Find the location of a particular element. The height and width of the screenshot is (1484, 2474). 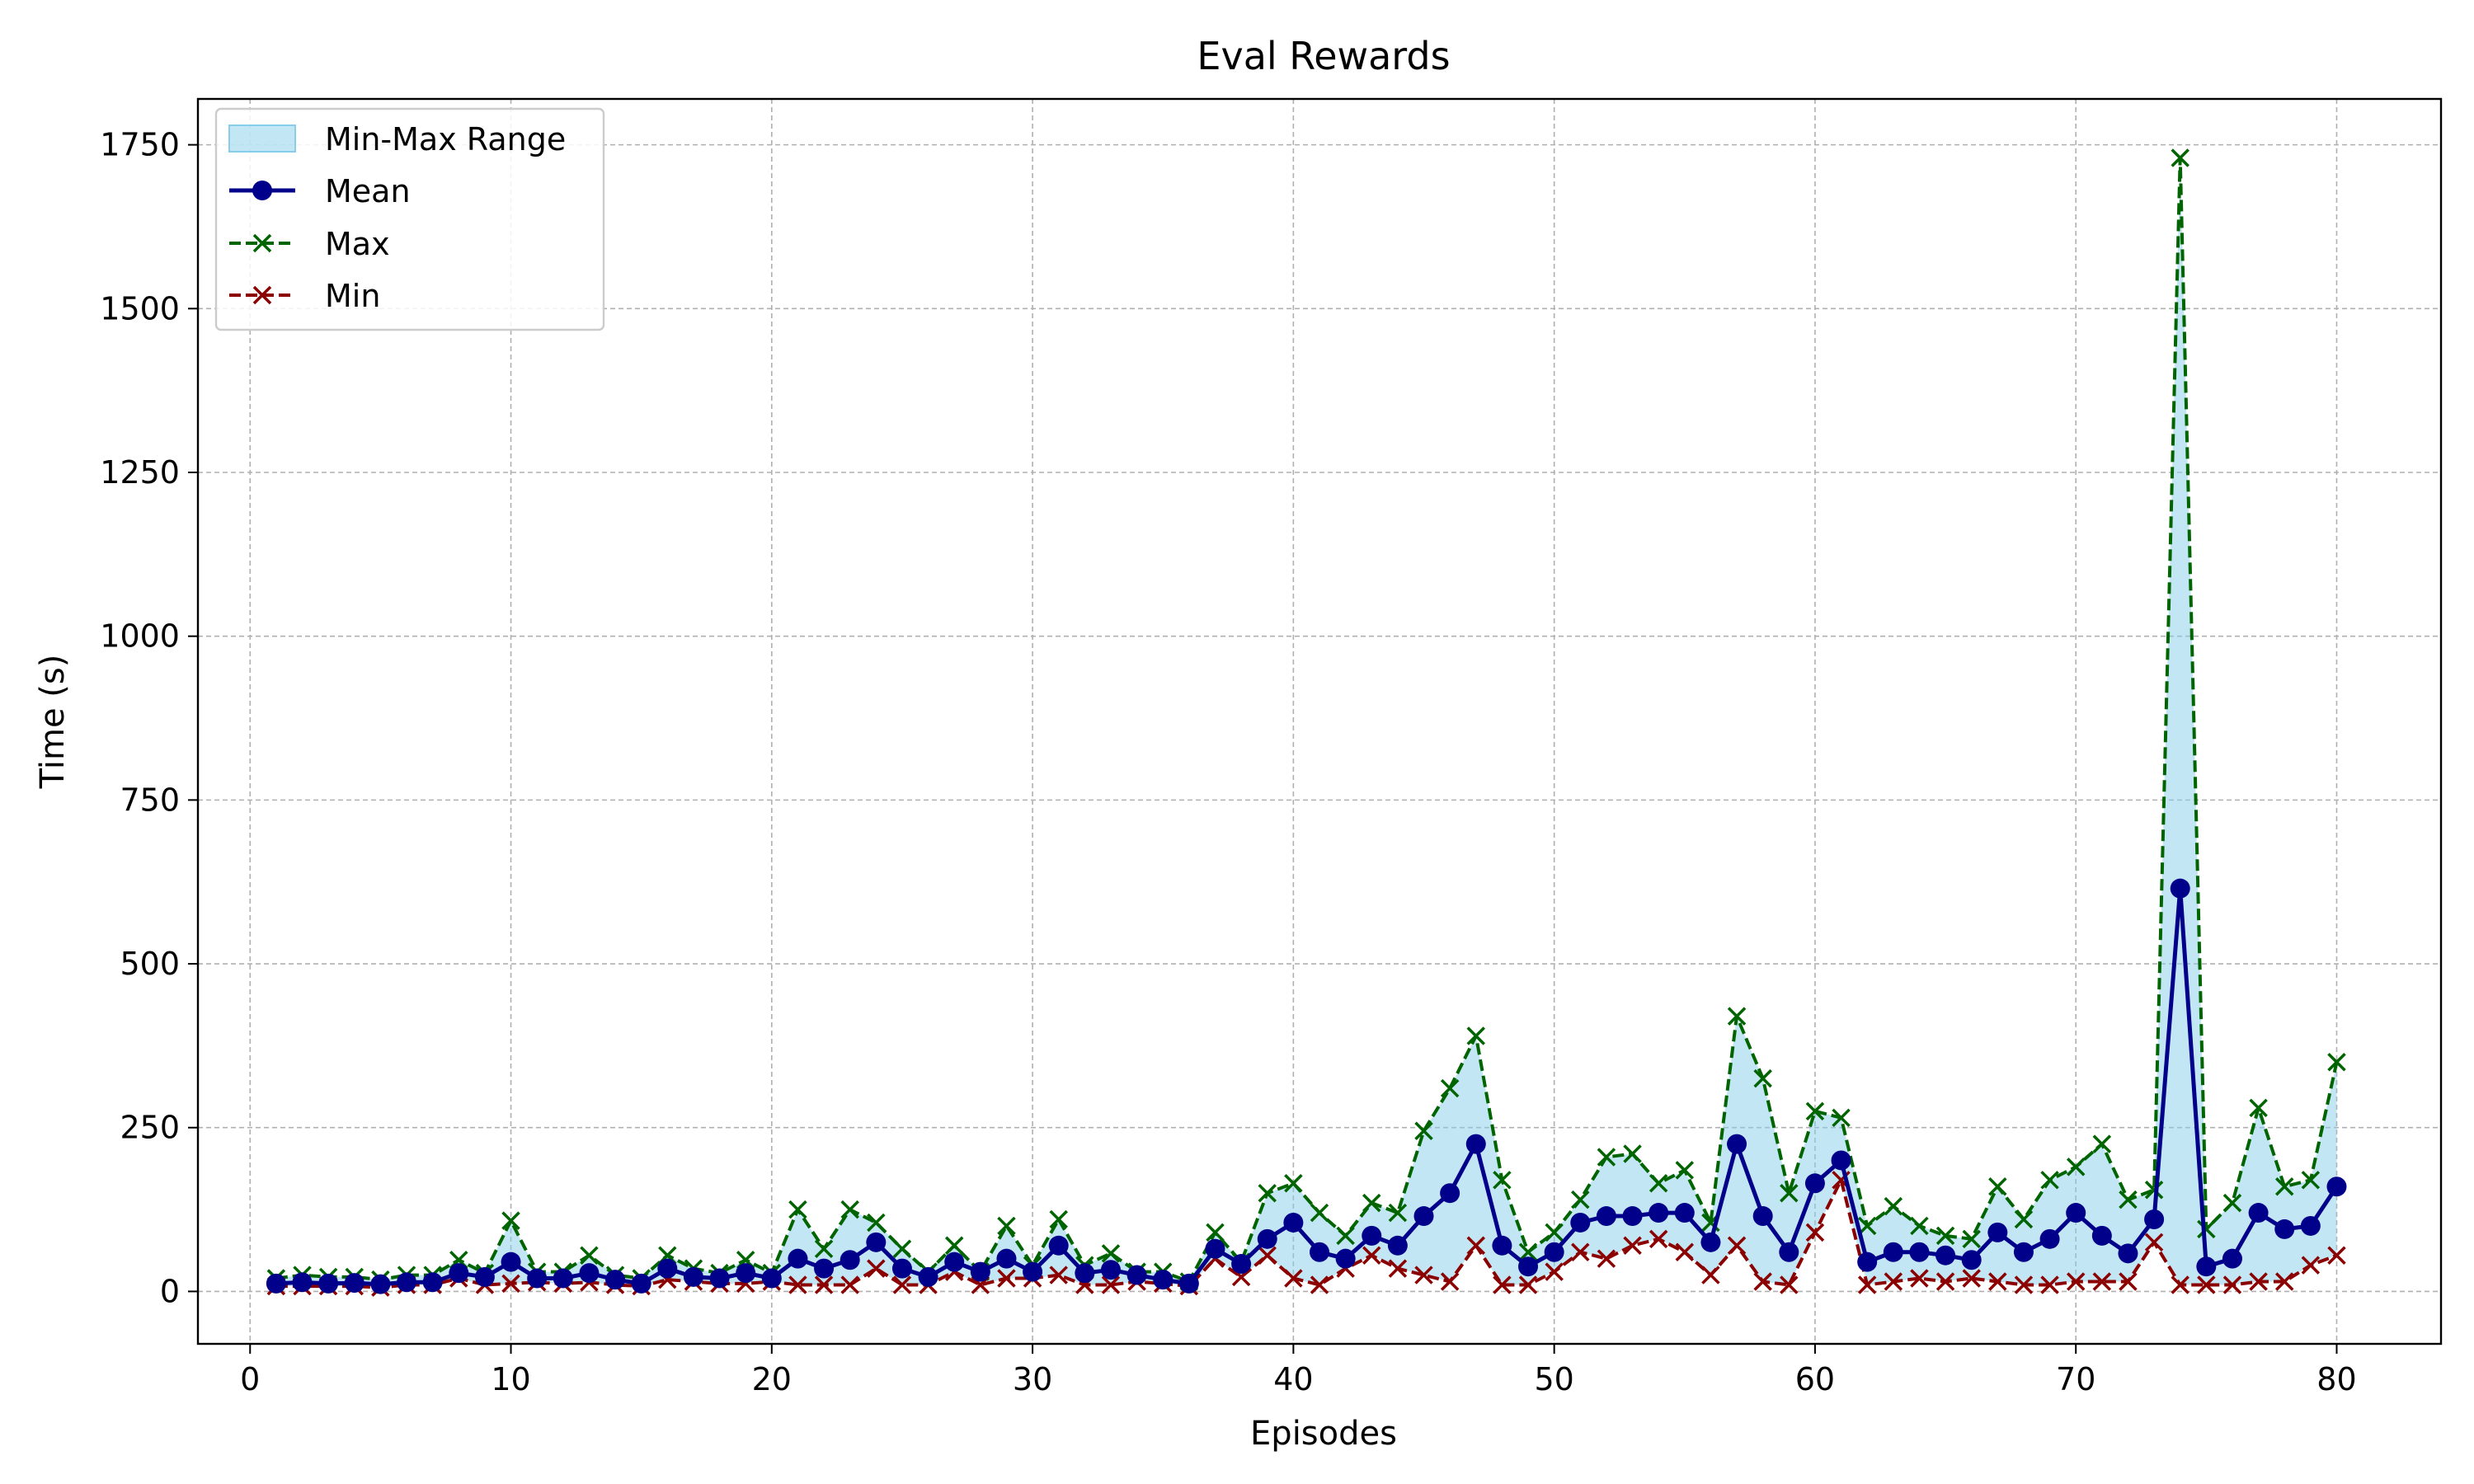

legend-box is located at coordinates (409, 219).